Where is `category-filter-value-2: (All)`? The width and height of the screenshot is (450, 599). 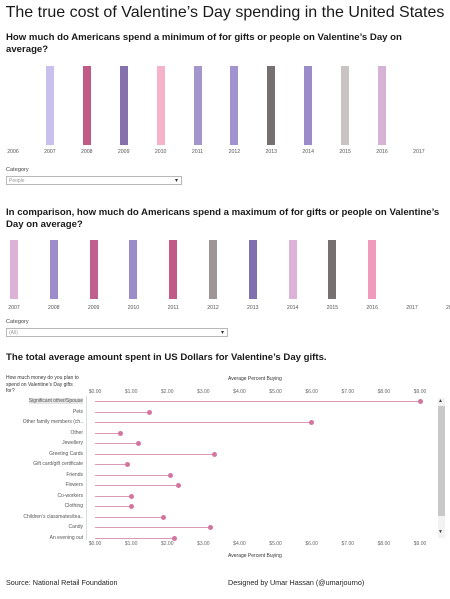
category-filter-value-2: (All) is located at coordinates (13, 333).